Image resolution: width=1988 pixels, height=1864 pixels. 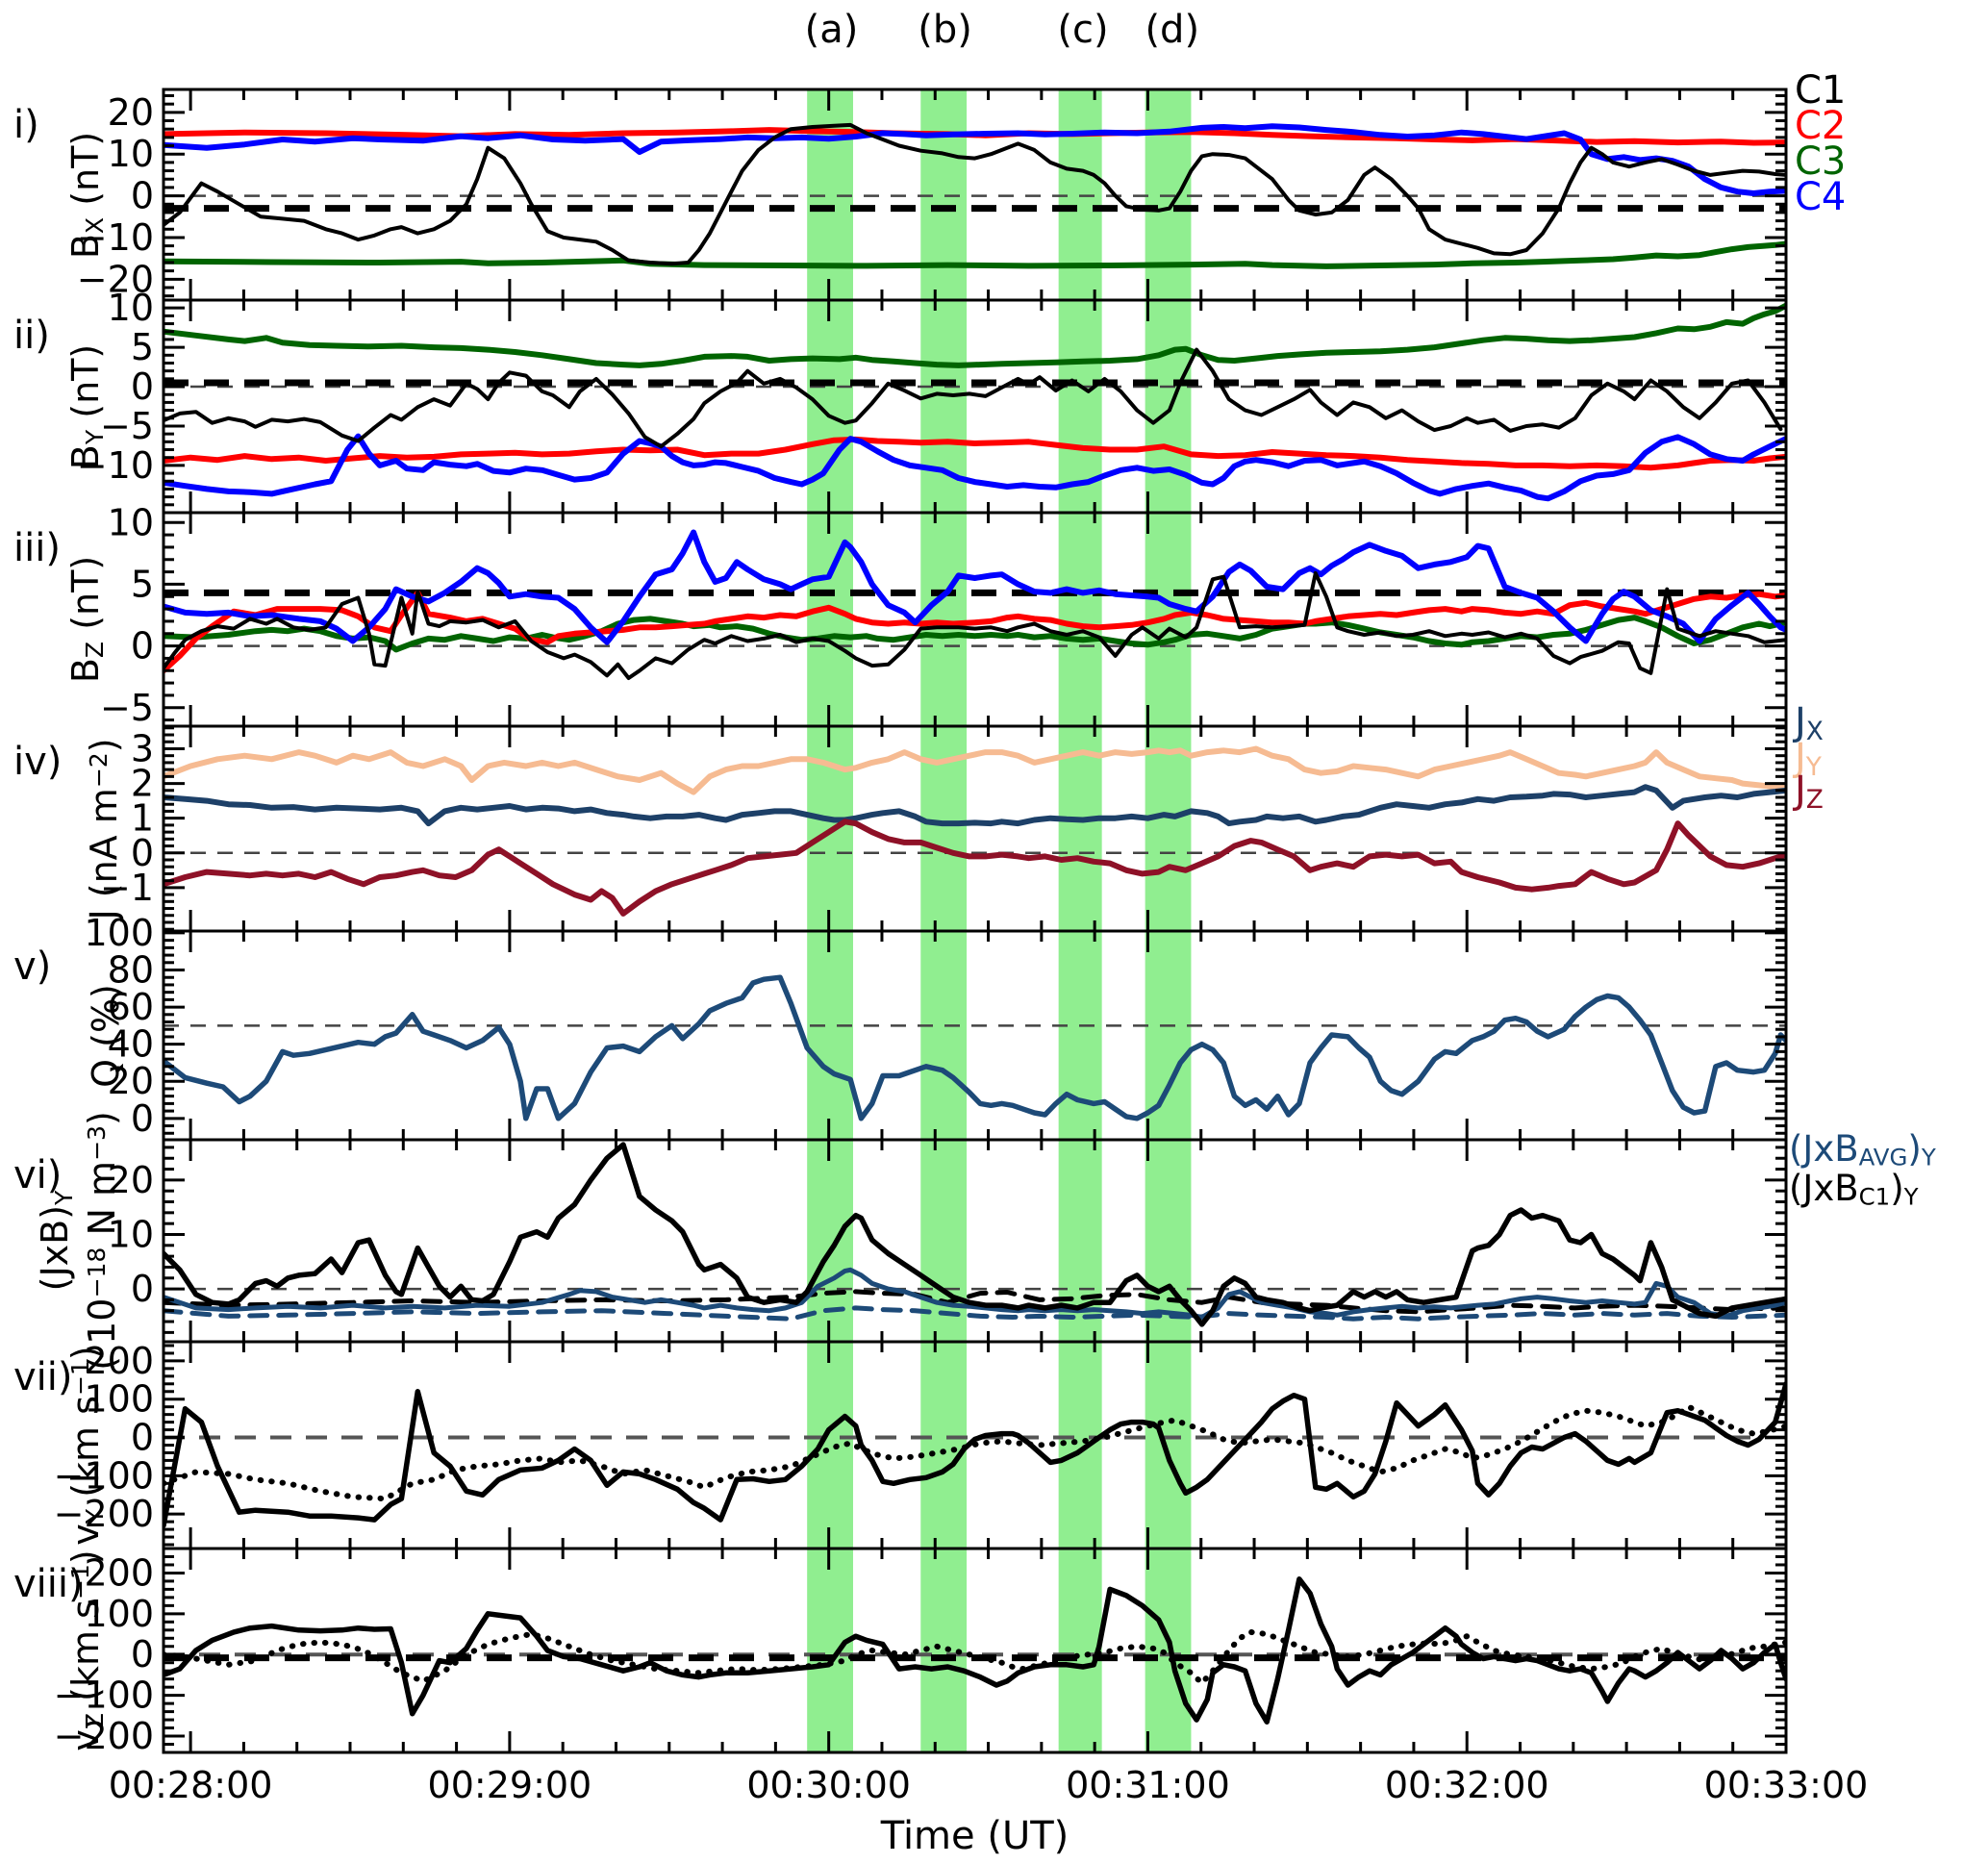 I want to click on y-tick-label: −1, so click(x=127, y=888).